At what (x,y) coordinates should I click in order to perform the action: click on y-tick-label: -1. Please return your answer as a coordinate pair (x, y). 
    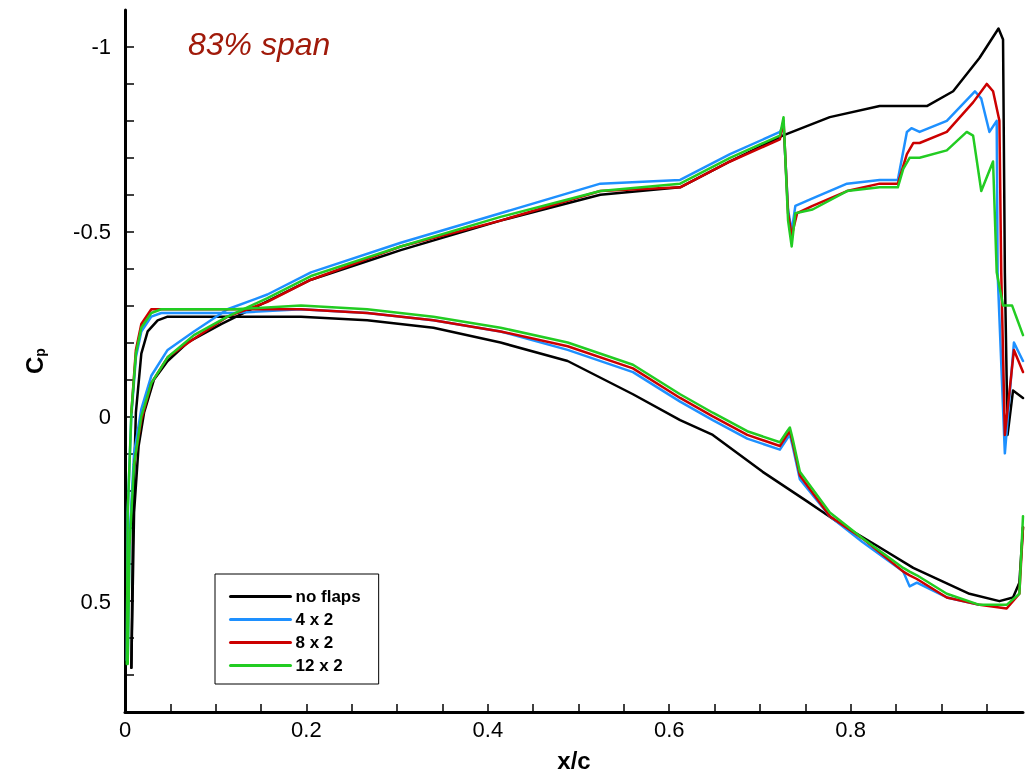
    Looking at the image, I should click on (101, 47).